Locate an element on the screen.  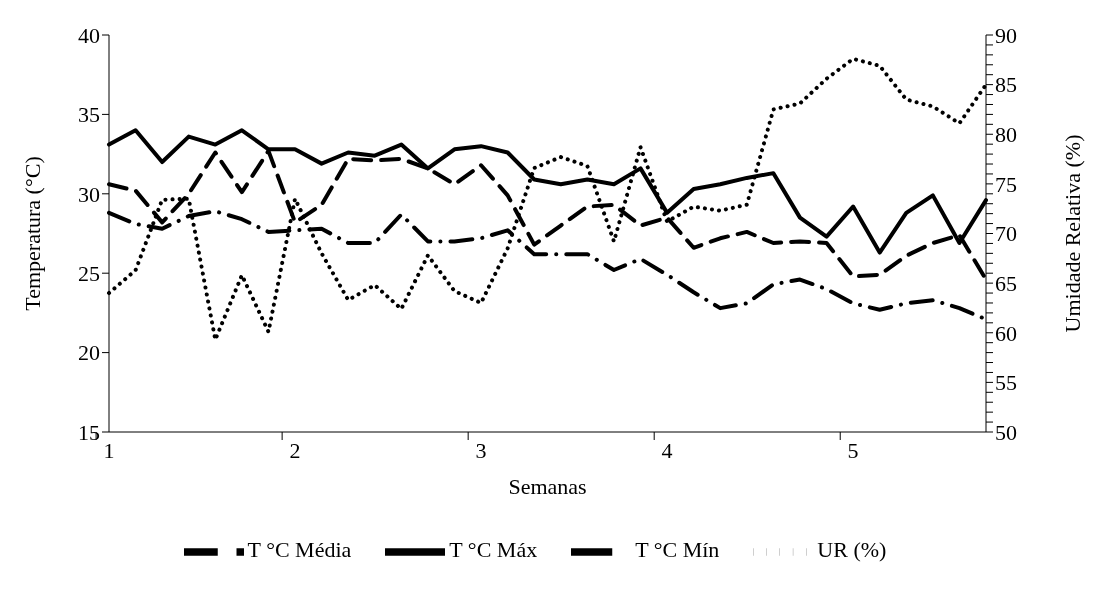
y2-tick-label: 85 is located at coordinates (1006, 85).